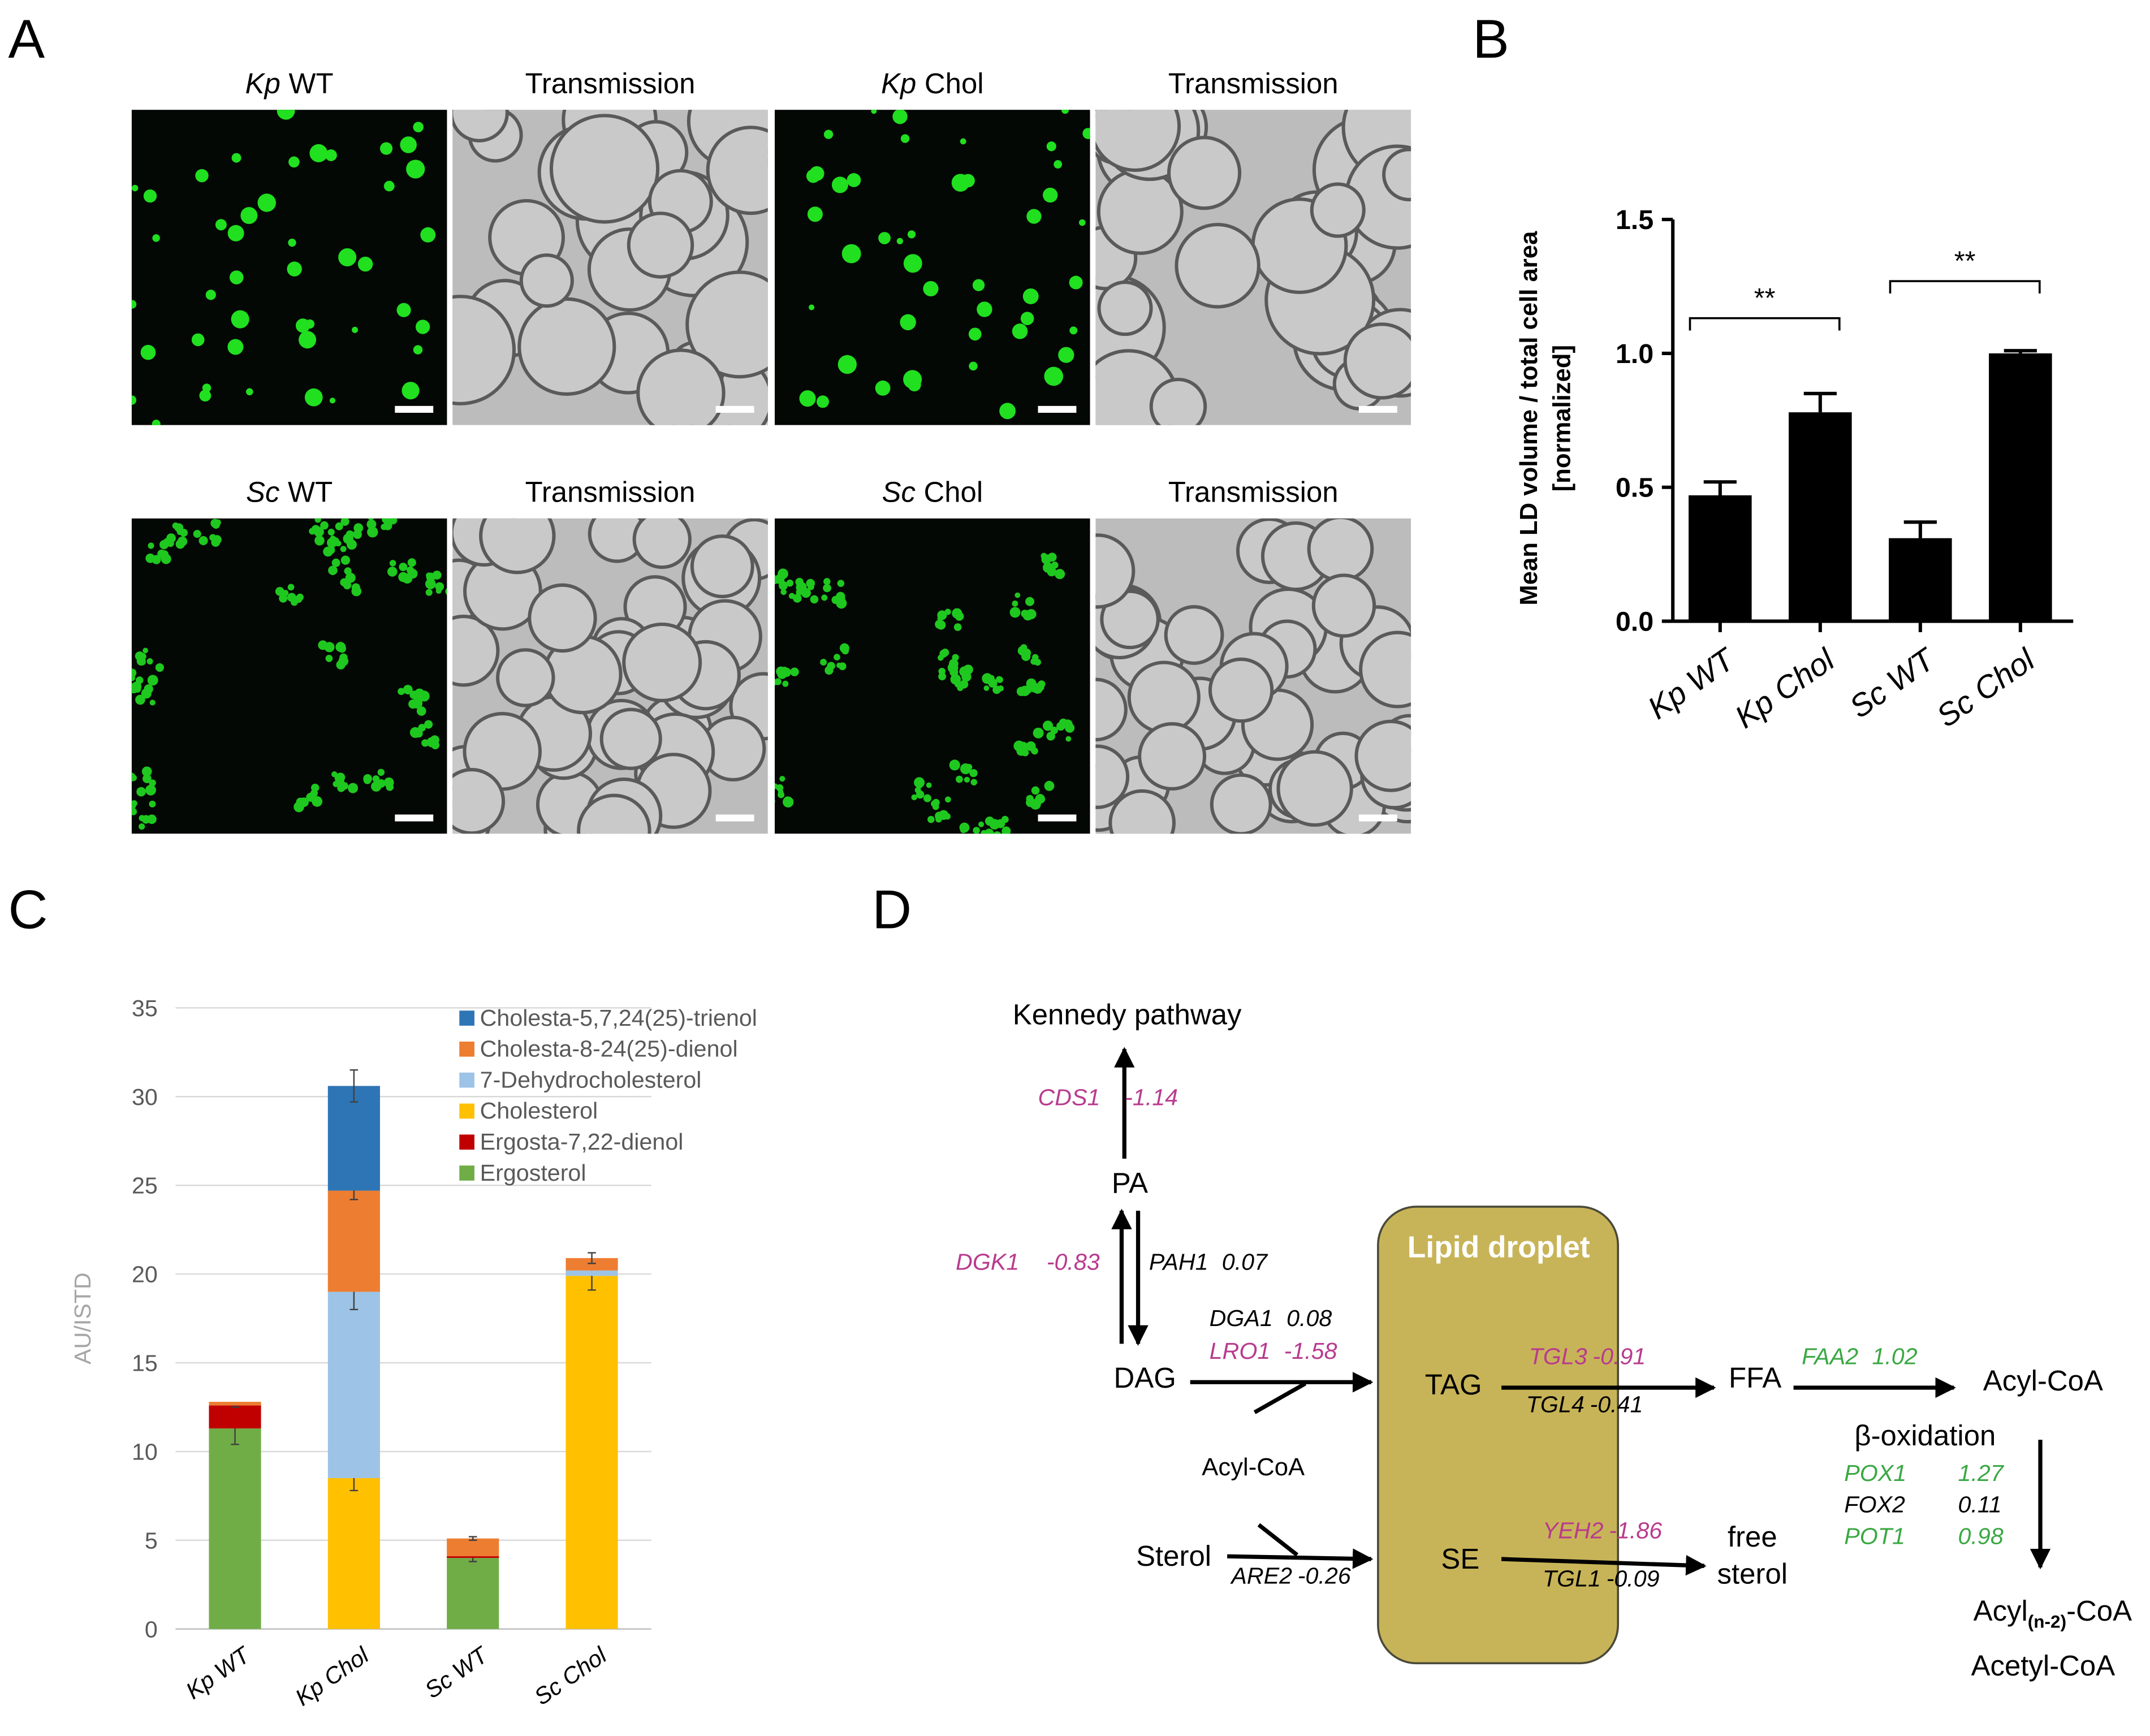  What do you see at coordinates (1604, 1565) in the screenshot?
I see `arrow` at bounding box center [1604, 1565].